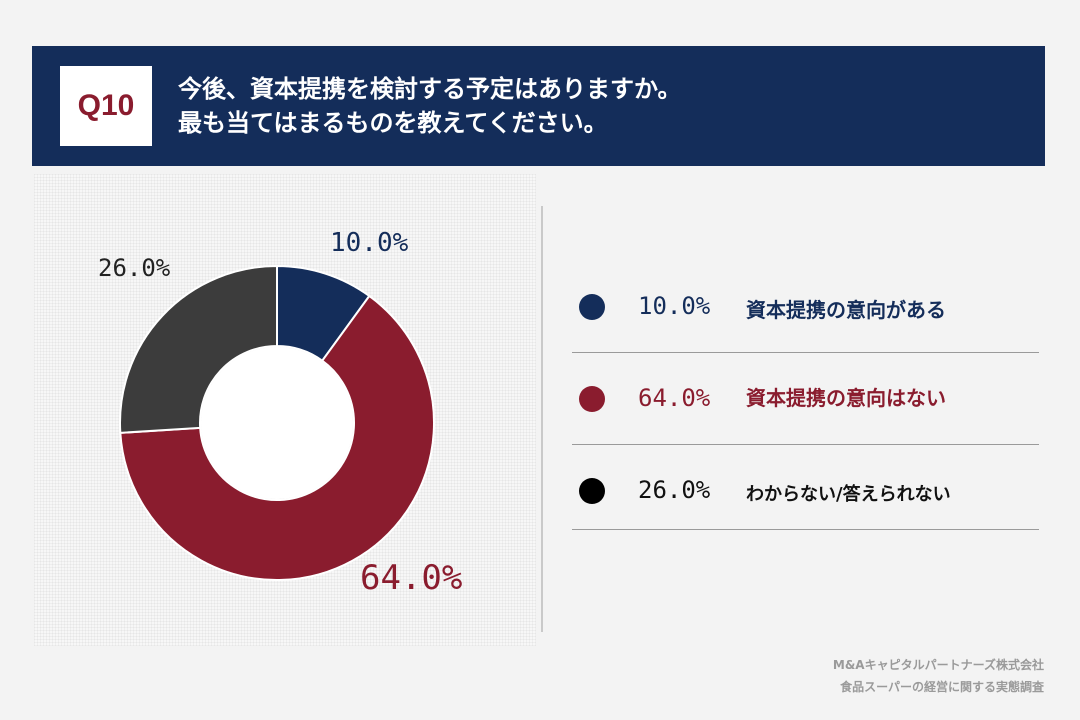 Image resolution: width=1080 pixels, height=720 pixels. I want to click on legend-pct-positive: 10.0%, so click(674, 306).